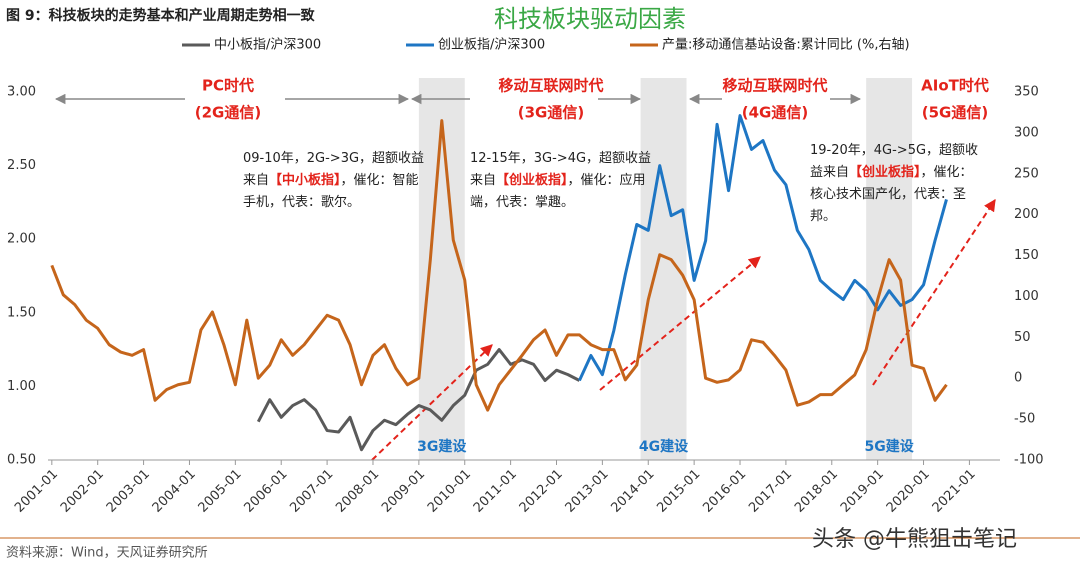 The width and height of the screenshot is (1080, 568). What do you see at coordinates (403, 491) in the screenshot?
I see `x-tick-label: 2009-01` at bounding box center [403, 491].